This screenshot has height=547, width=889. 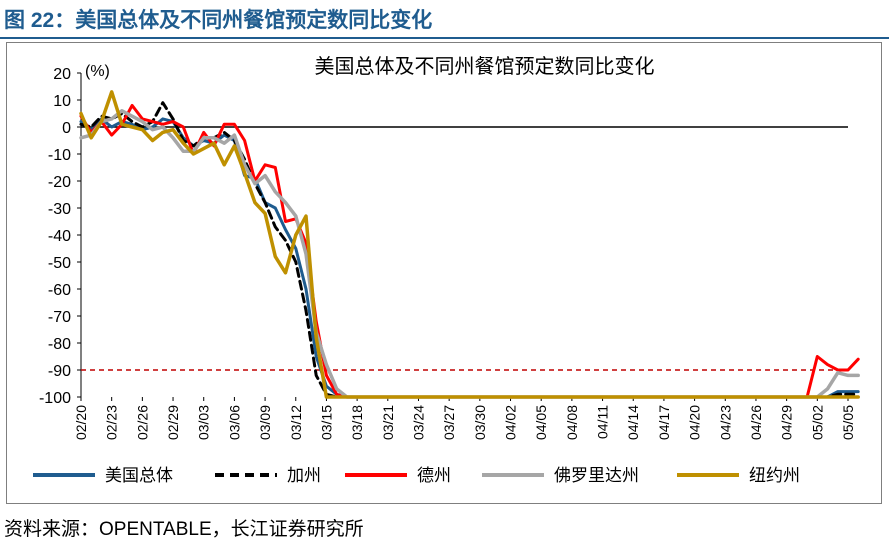 What do you see at coordinates (139, 475) in the screenshot?
I see `legend-label-usa: 美国总体` at bounding box center [139, 475].